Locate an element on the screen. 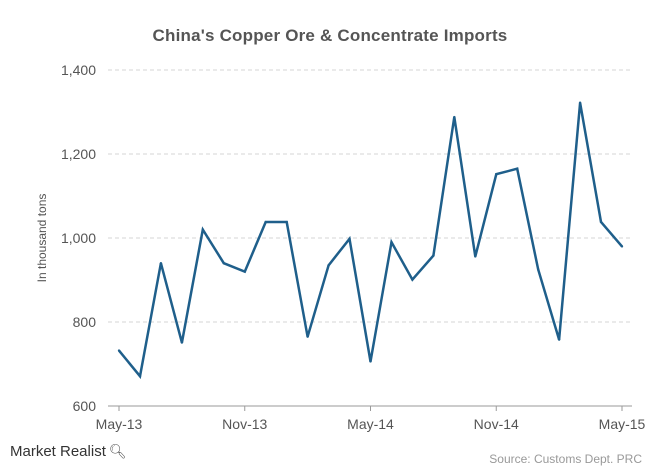 This screenshot has height=472, width=660. y-tick-label: 600 is located at coordinates (85, 406).